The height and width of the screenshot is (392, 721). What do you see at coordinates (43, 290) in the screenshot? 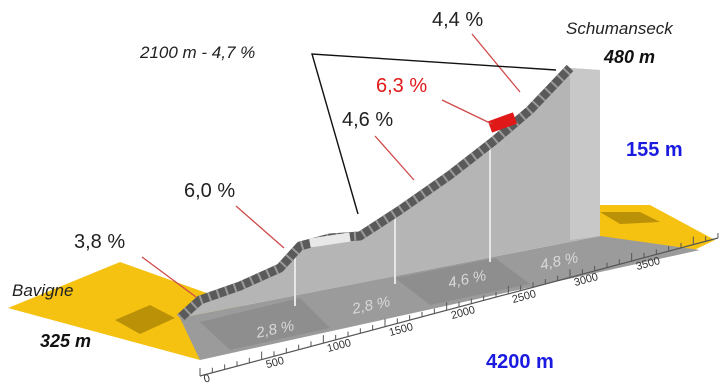
I see `start-name-label: Bavigne` at bounding box center [43, 290].